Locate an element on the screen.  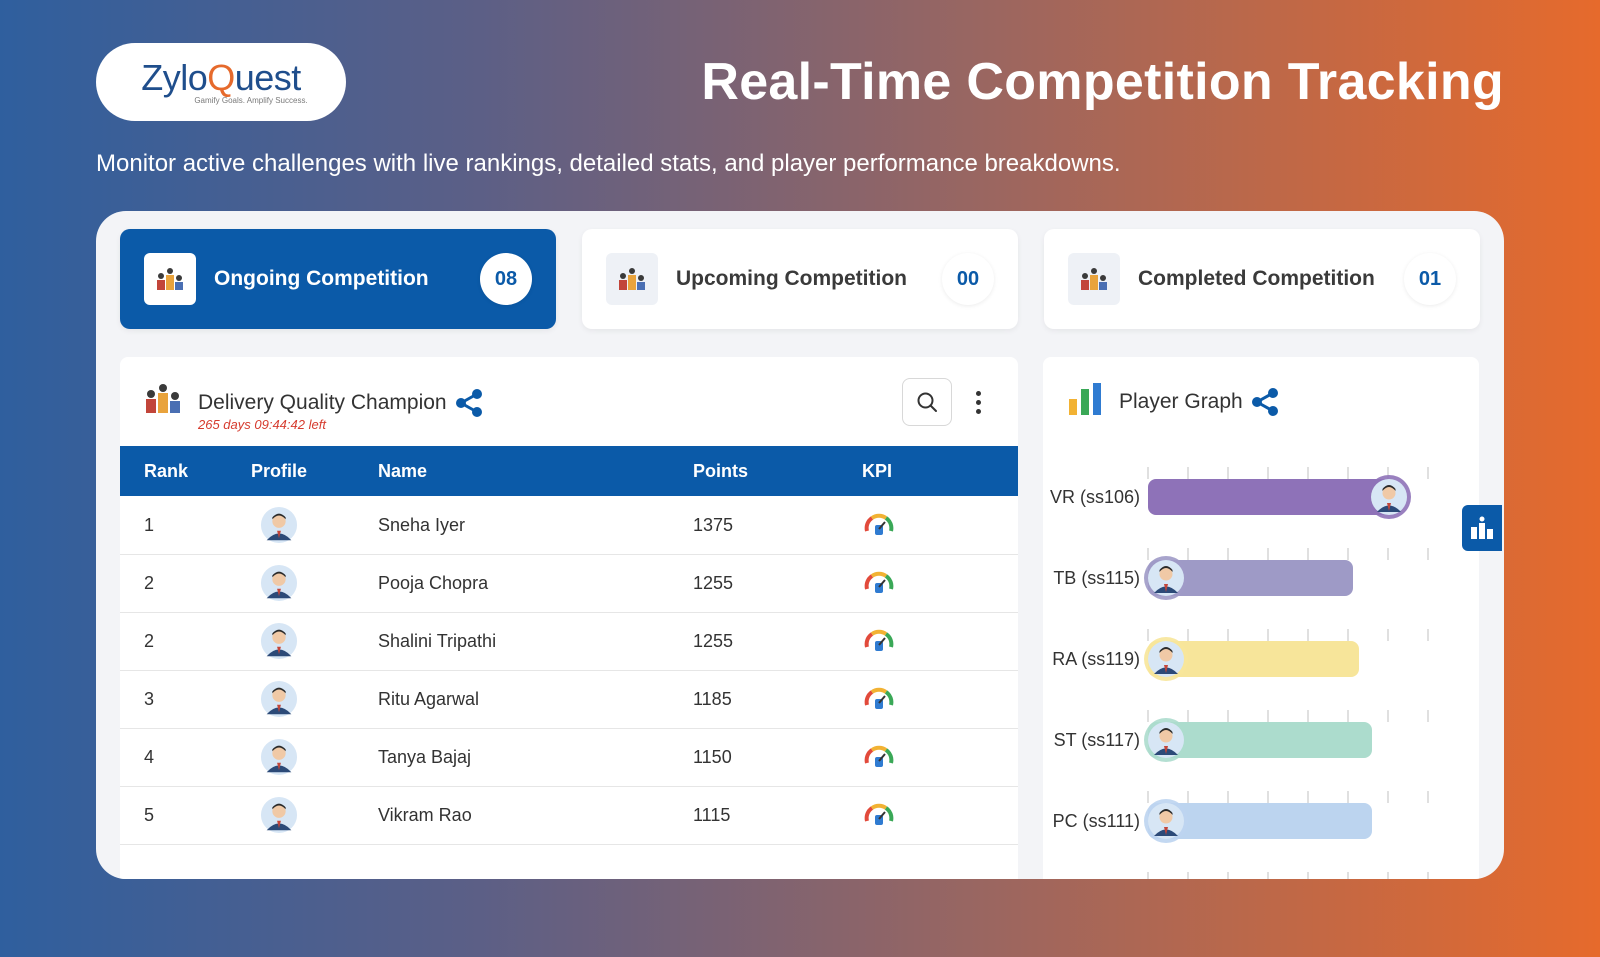
player-graph-title: Player Graph is located at coordinates (1200, 402).